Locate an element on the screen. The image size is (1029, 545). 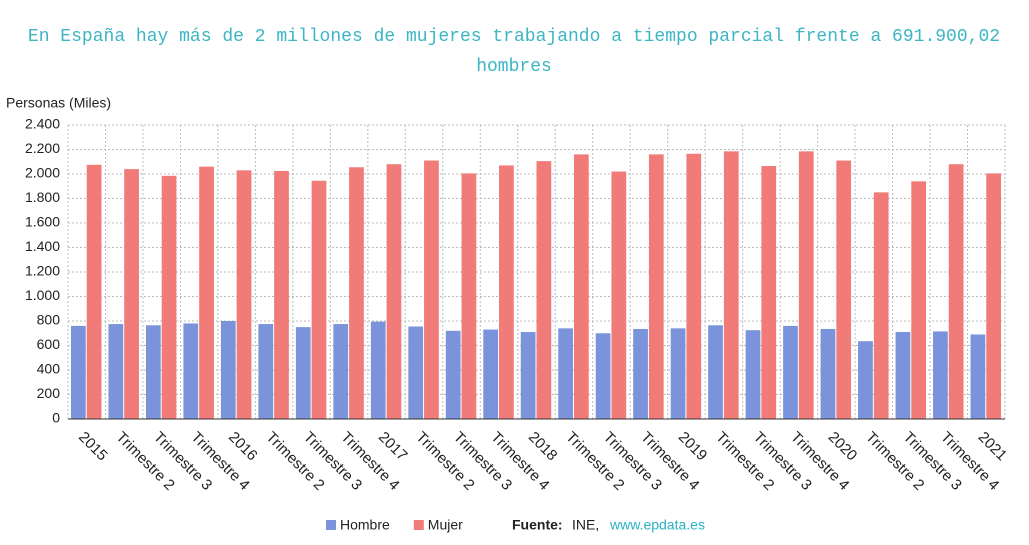
y-tick-label: 800 is located at coordinates (49, 320).